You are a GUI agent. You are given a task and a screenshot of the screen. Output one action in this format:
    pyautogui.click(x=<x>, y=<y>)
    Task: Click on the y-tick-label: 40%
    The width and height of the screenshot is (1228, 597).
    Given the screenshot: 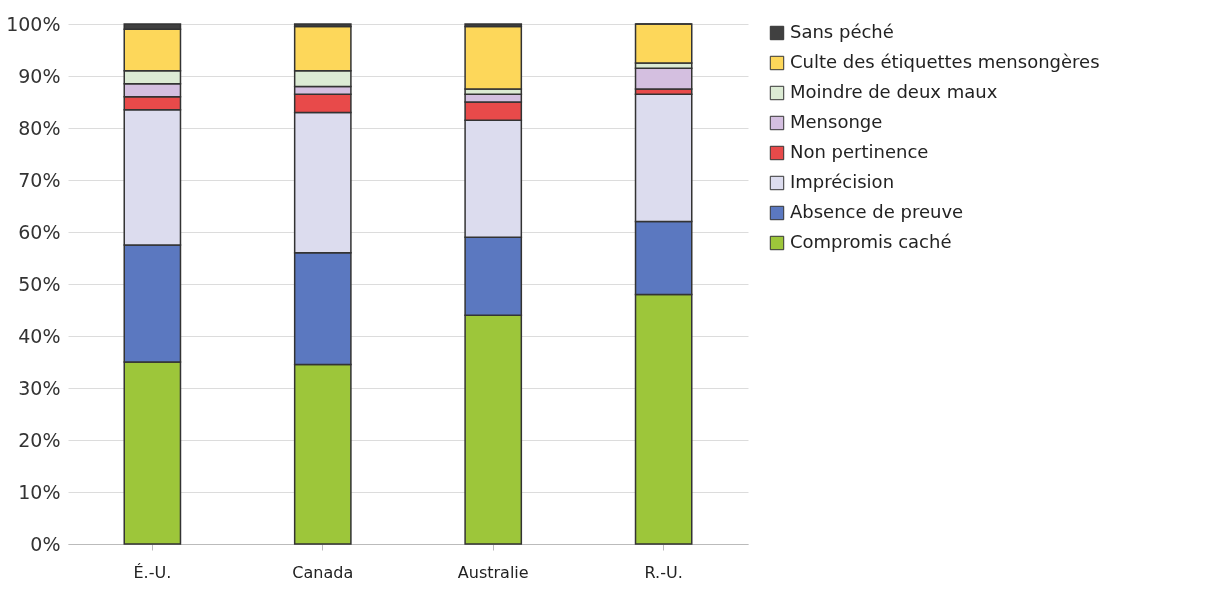 What is the action you would take?
    pyautogui.click(x=39, y=335)
    